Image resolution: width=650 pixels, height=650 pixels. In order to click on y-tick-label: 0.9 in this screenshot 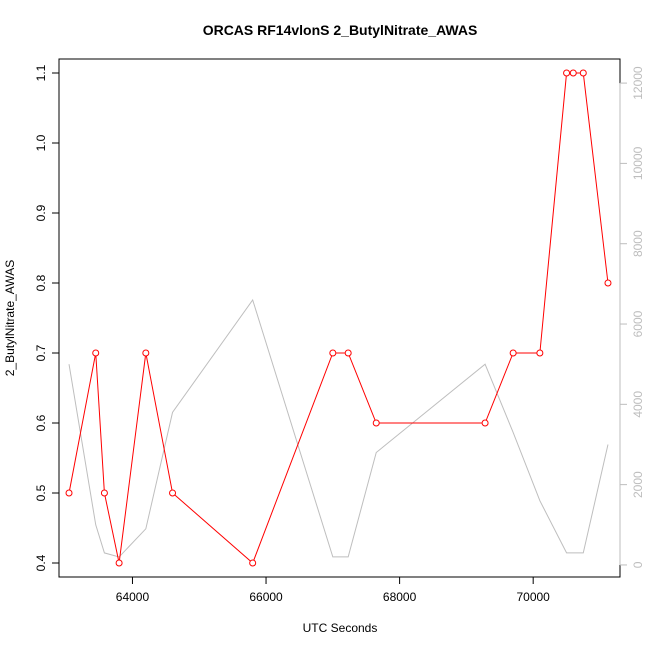, I will do `click(41, 212)`.